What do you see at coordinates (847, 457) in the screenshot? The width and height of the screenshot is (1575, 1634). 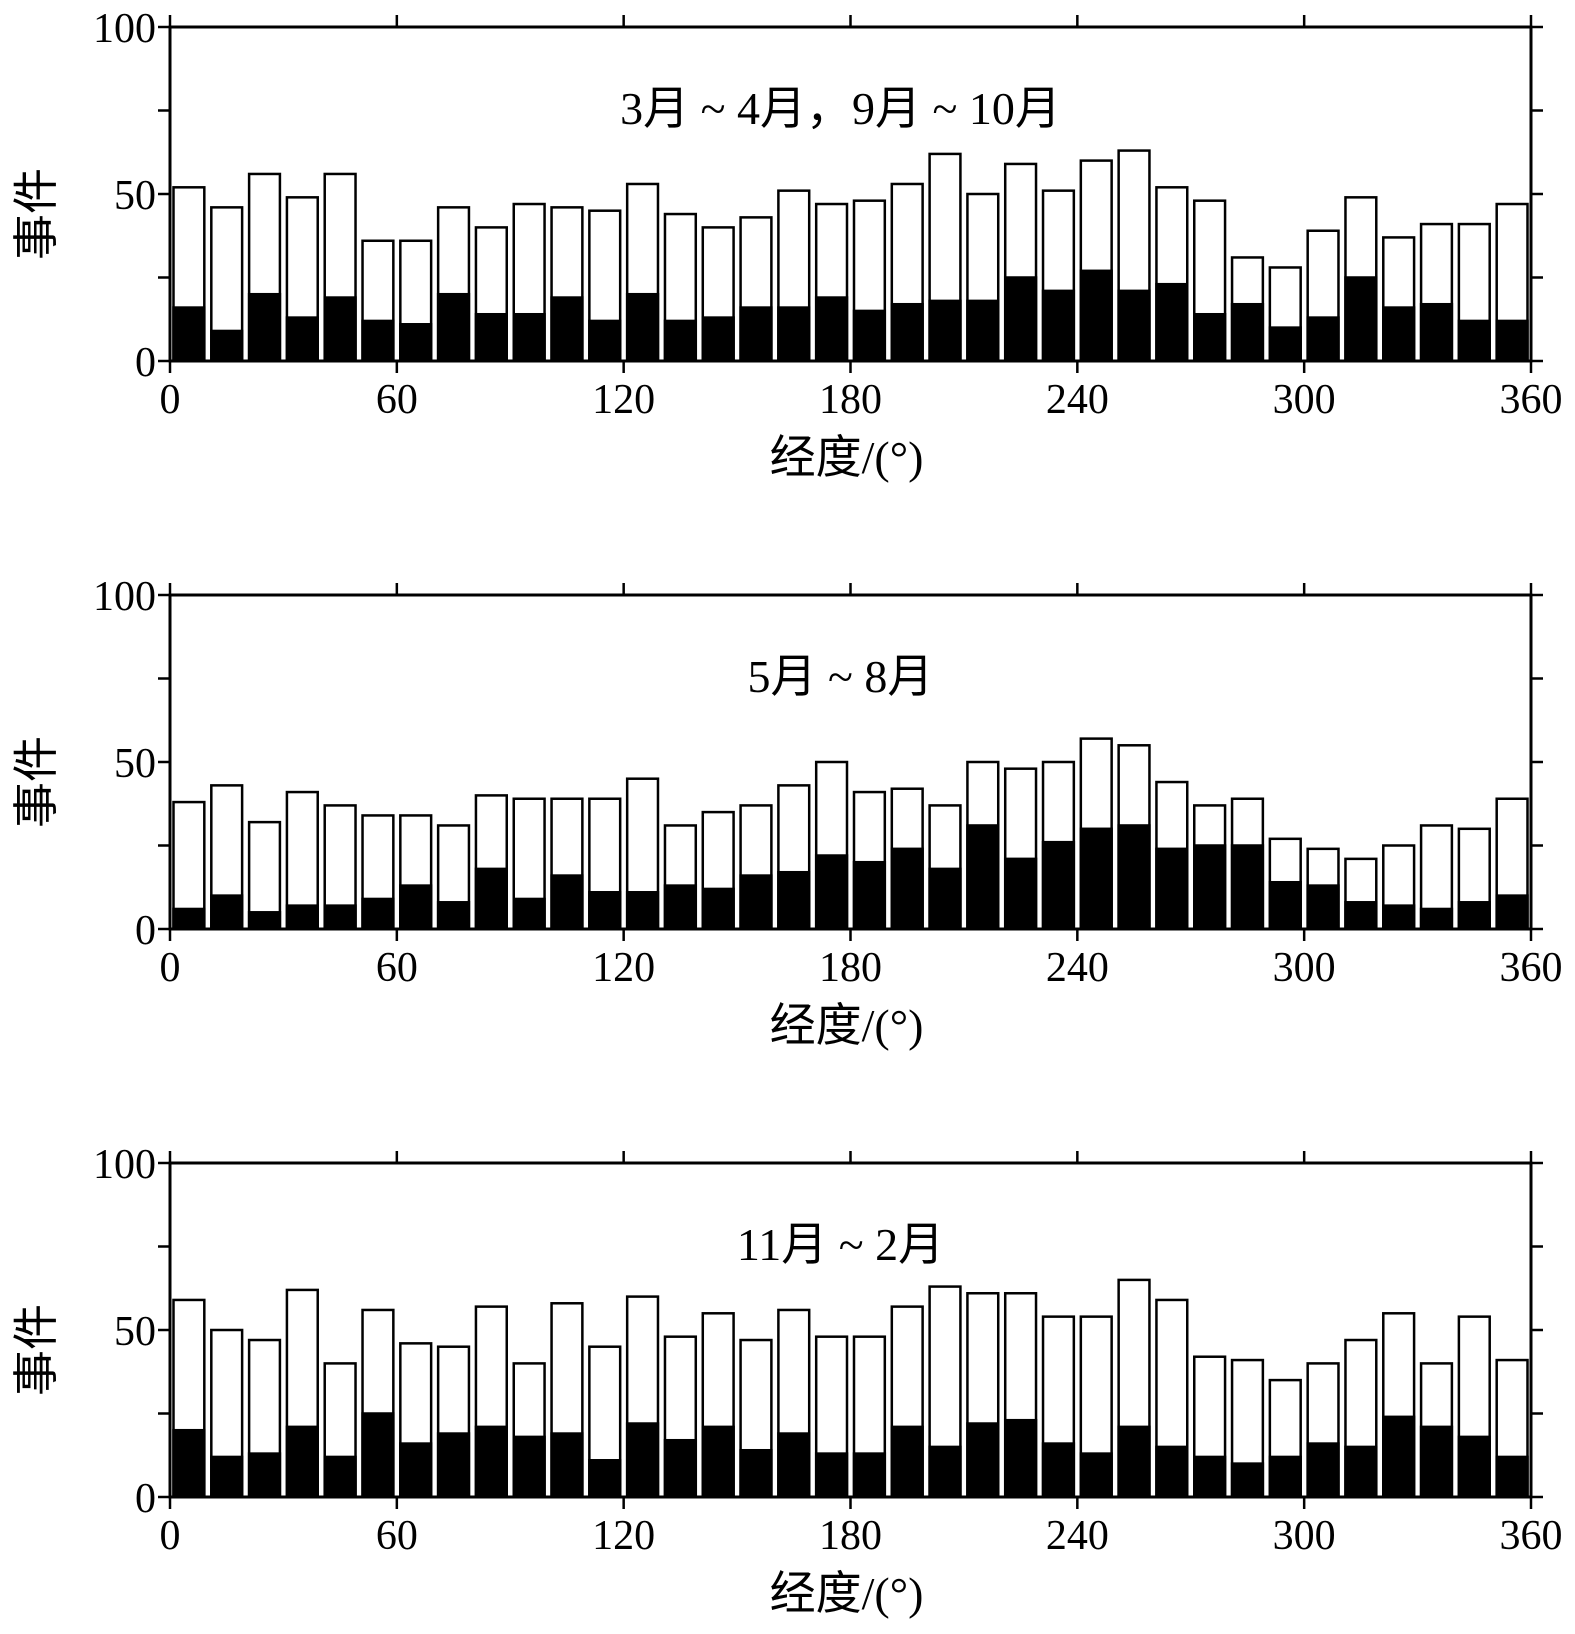 I see `x-axis-label-0: 经度/(°)` at bounding box center [847, 457].